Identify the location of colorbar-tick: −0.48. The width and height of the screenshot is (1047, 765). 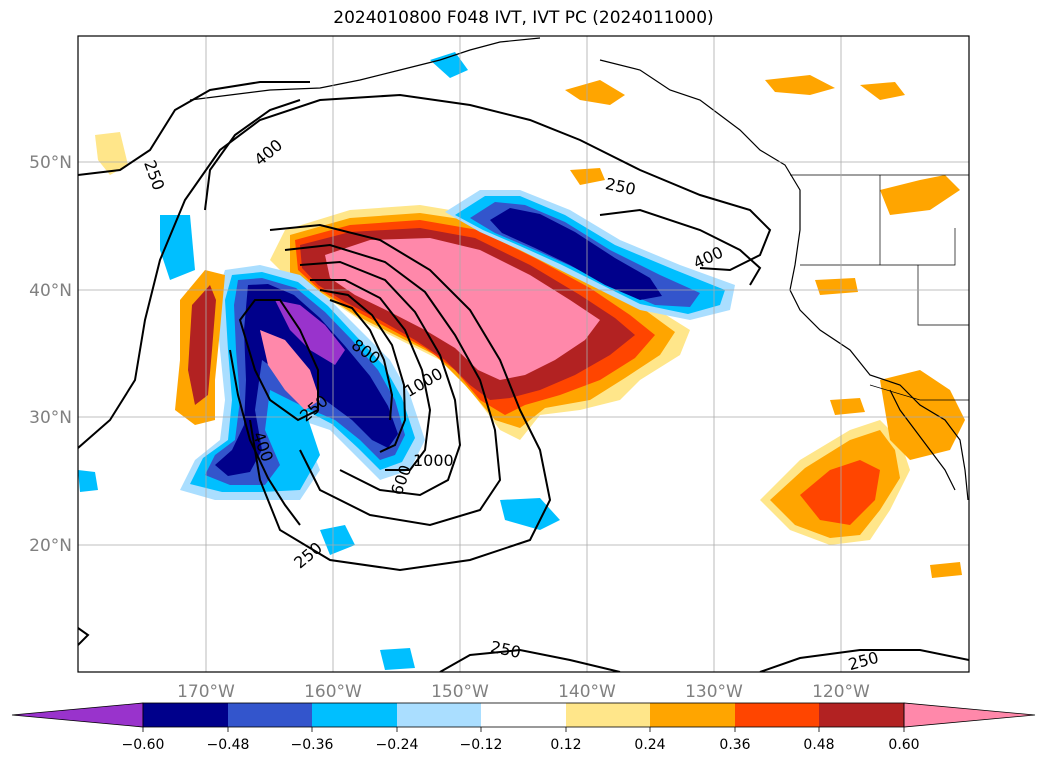
(228, 745).